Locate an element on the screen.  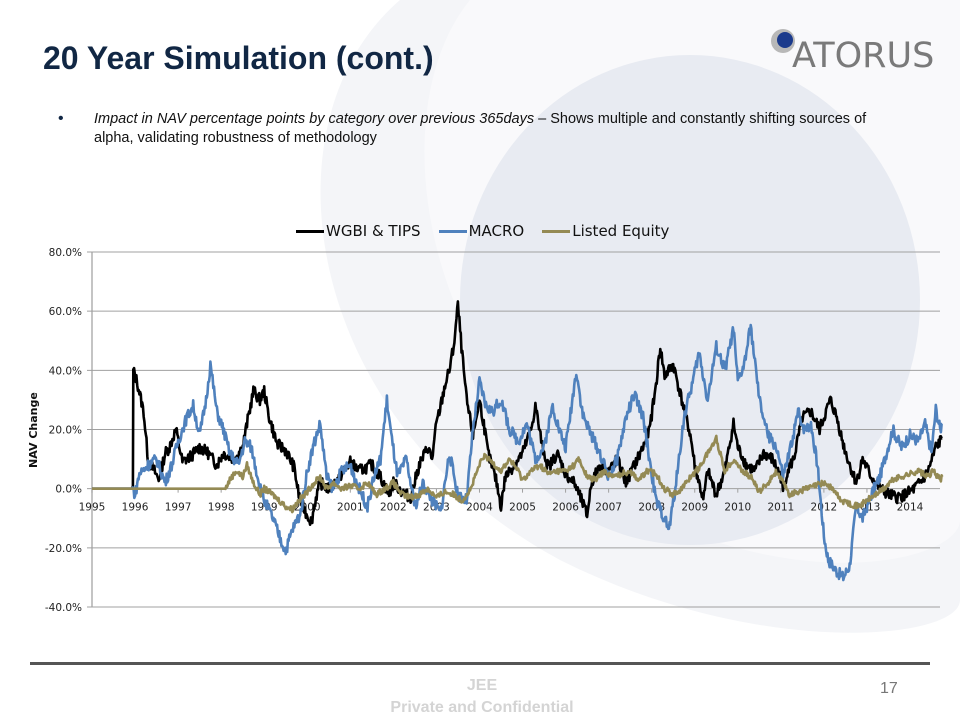
logo-text: ATORUS is located at coordinates (863, 56).